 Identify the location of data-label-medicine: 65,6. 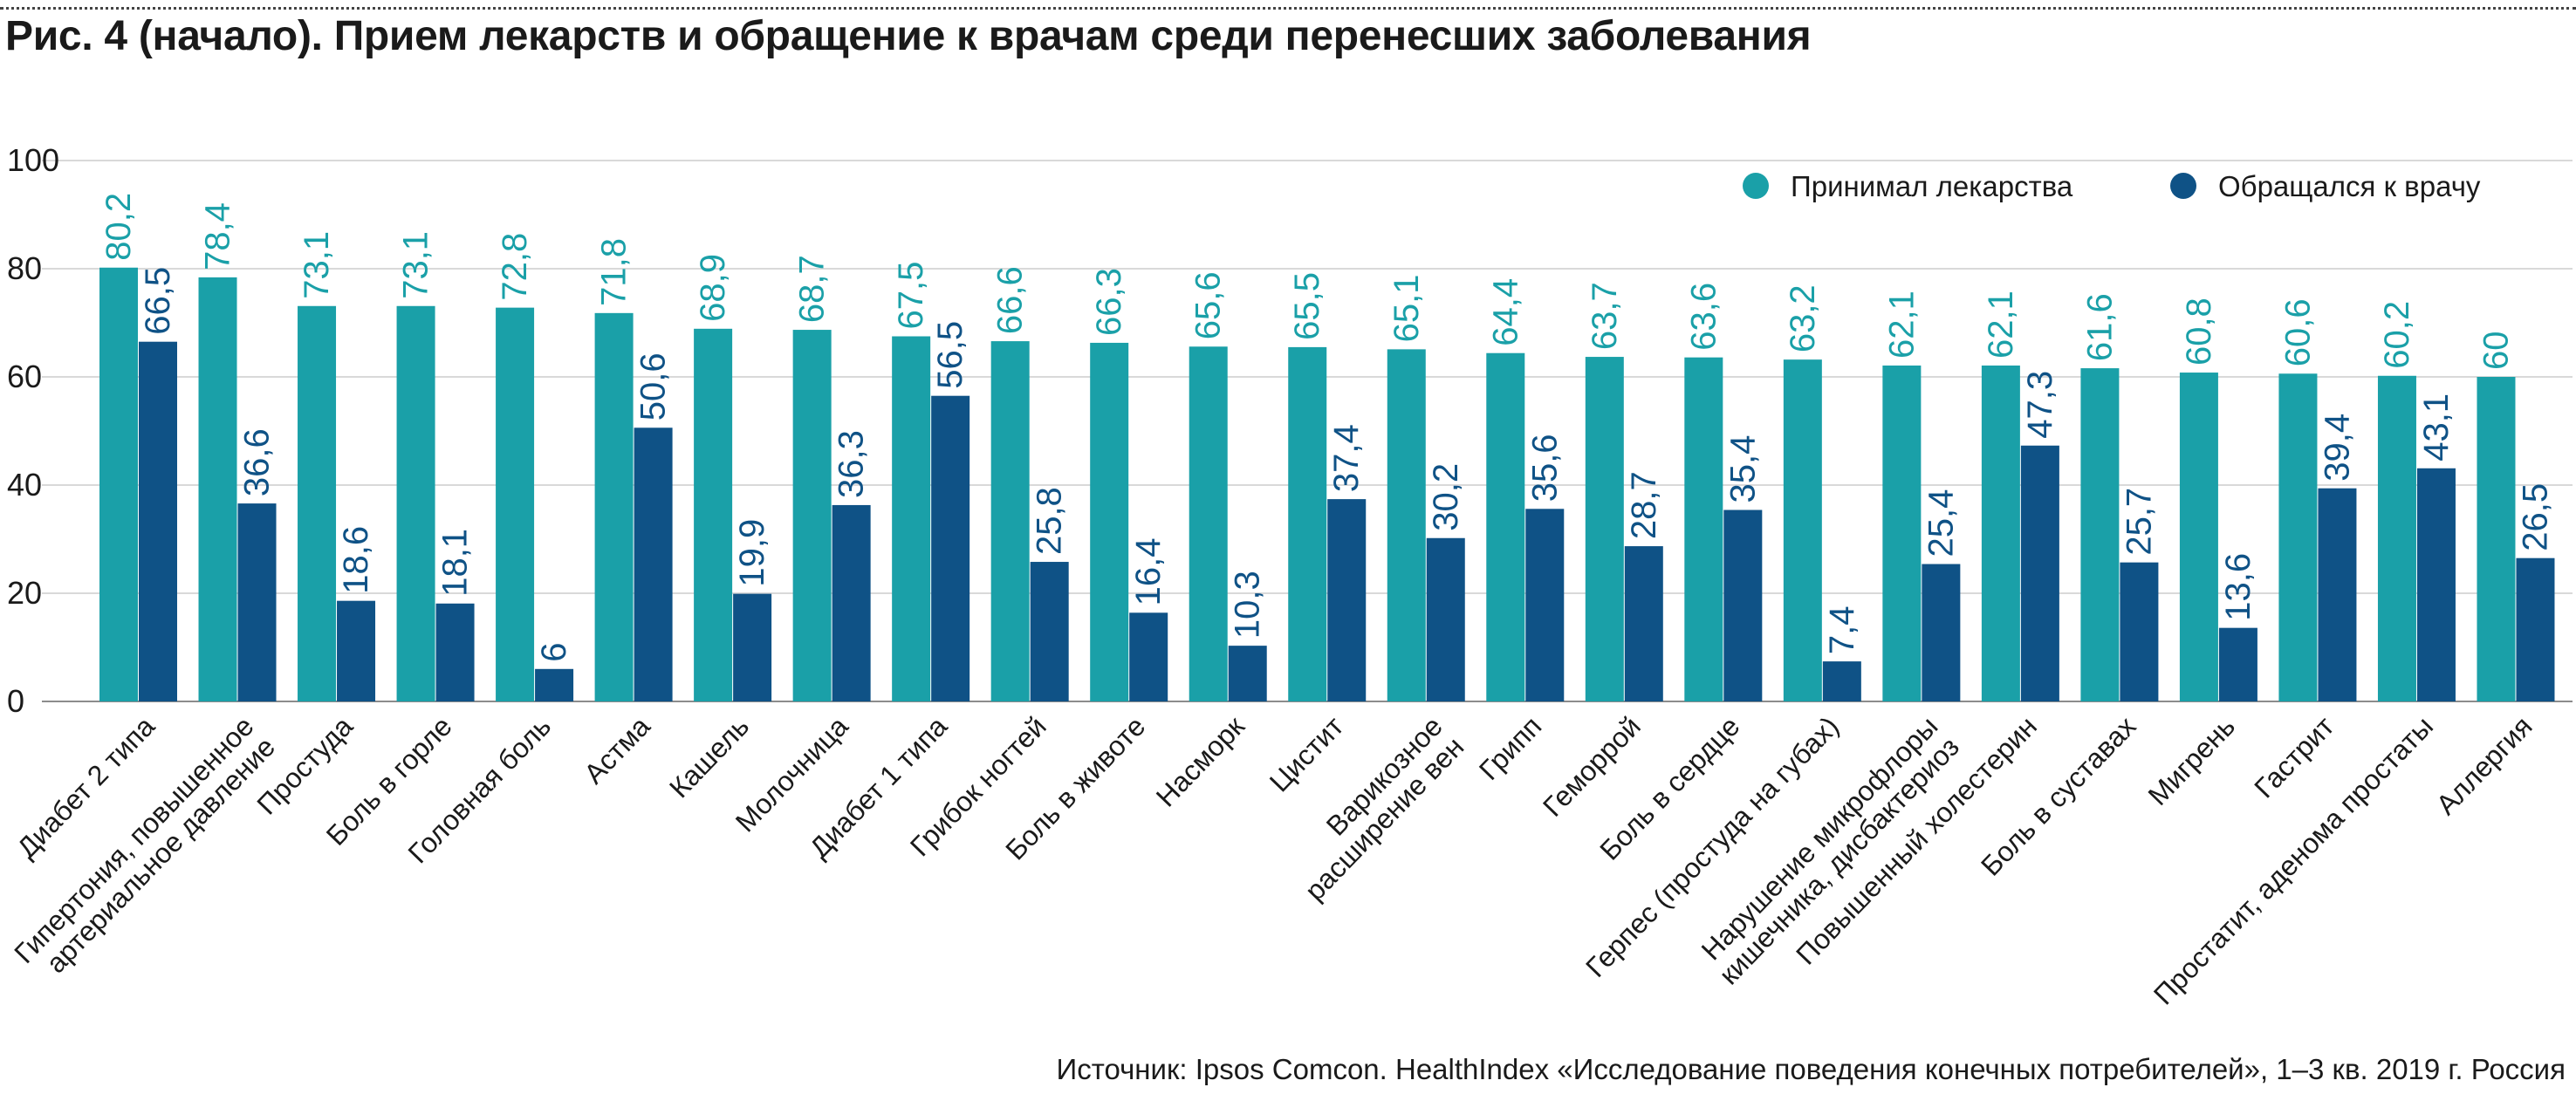
(1208, 305).